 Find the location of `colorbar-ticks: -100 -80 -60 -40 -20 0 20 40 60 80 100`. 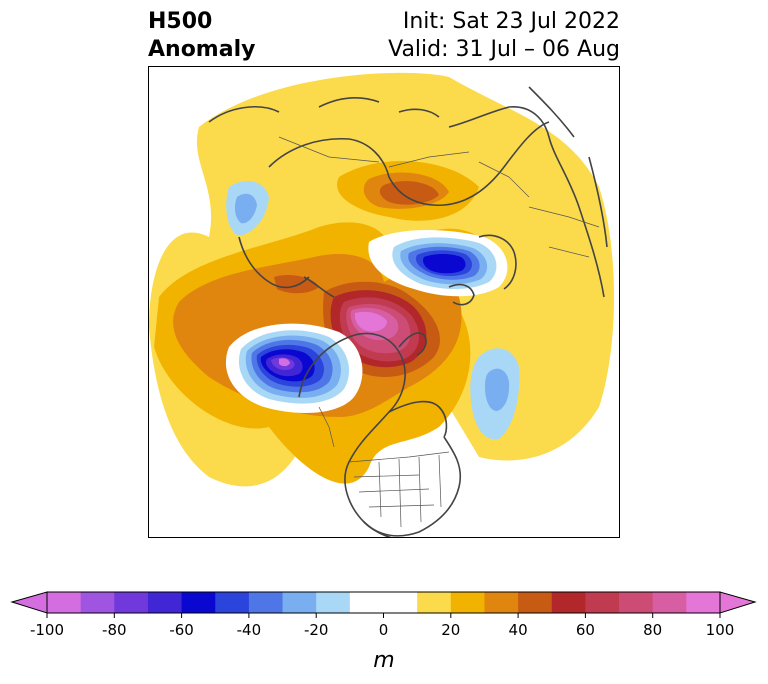

colorbar-ticks: -100 -80 -60 -40 -20 0 20 40 60 80 100 is located at coordinates (382, 626).